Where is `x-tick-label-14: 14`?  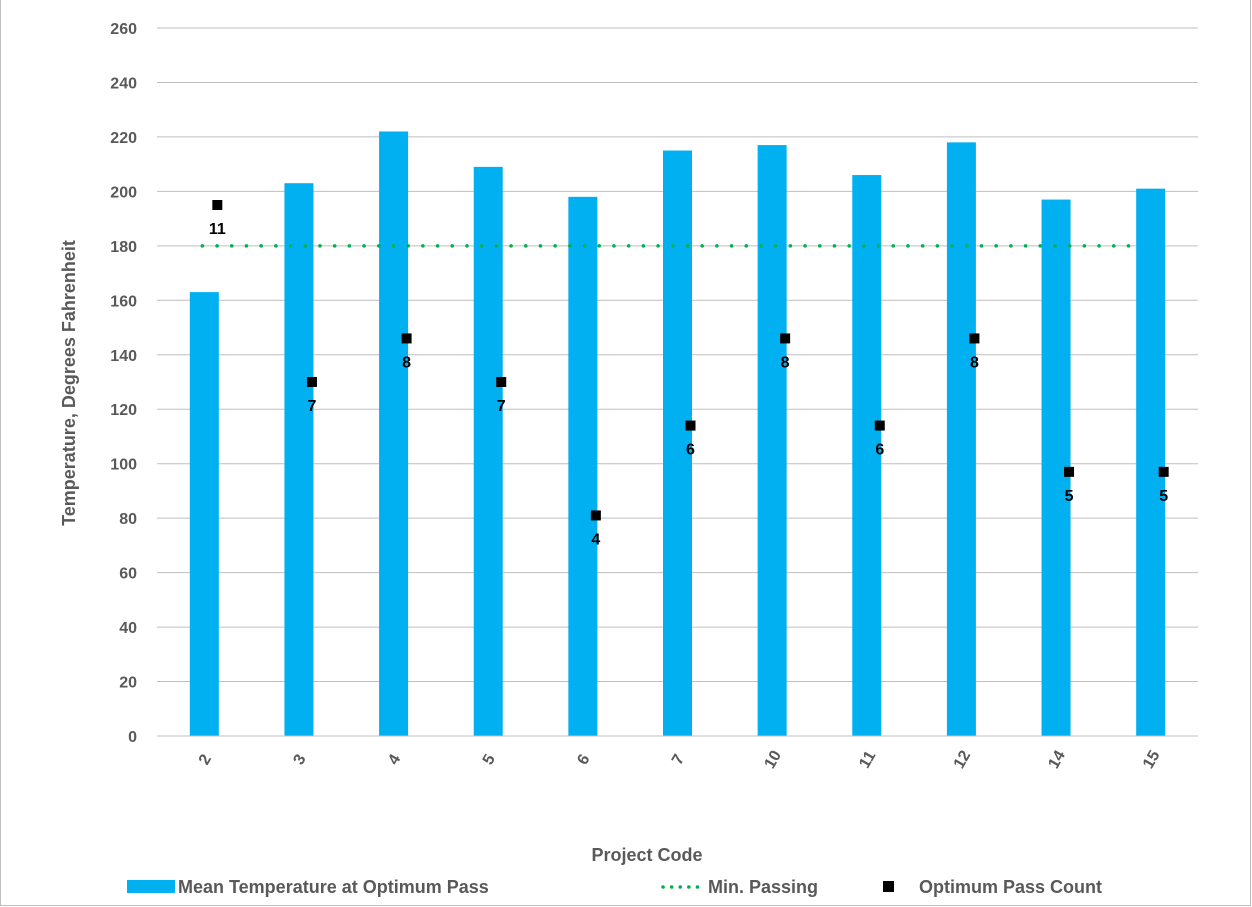 x-tick-label-14: 14 is located at coordinates (1057, 760).